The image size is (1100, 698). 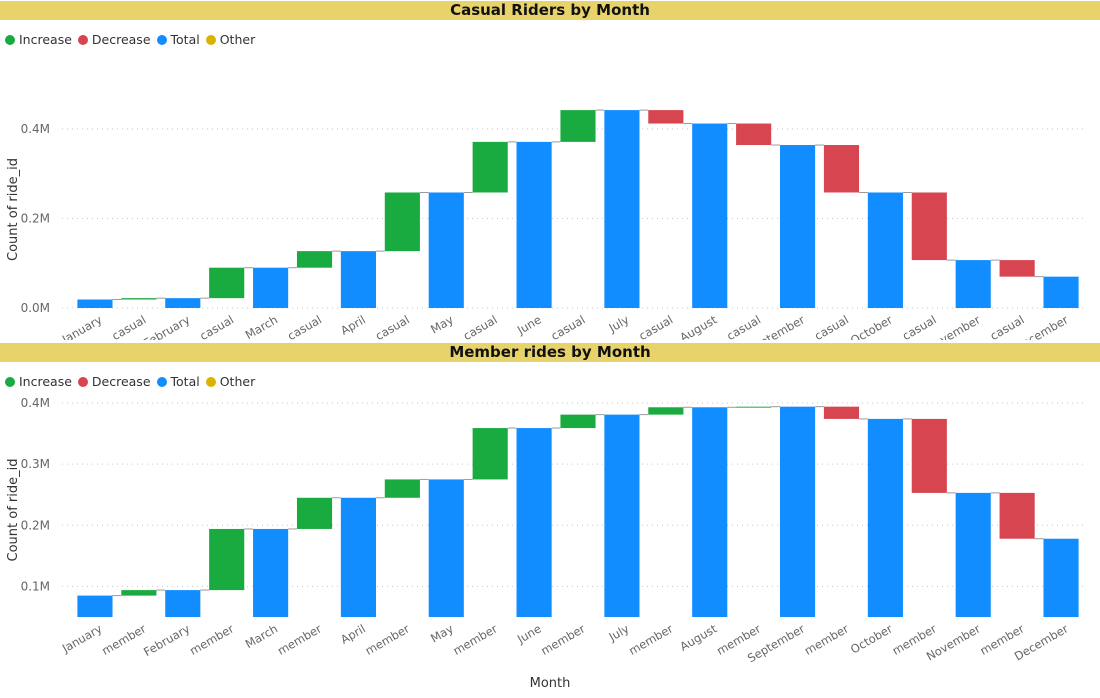 I want to click on x-axis-title: Month, so click(x=550, y=683).